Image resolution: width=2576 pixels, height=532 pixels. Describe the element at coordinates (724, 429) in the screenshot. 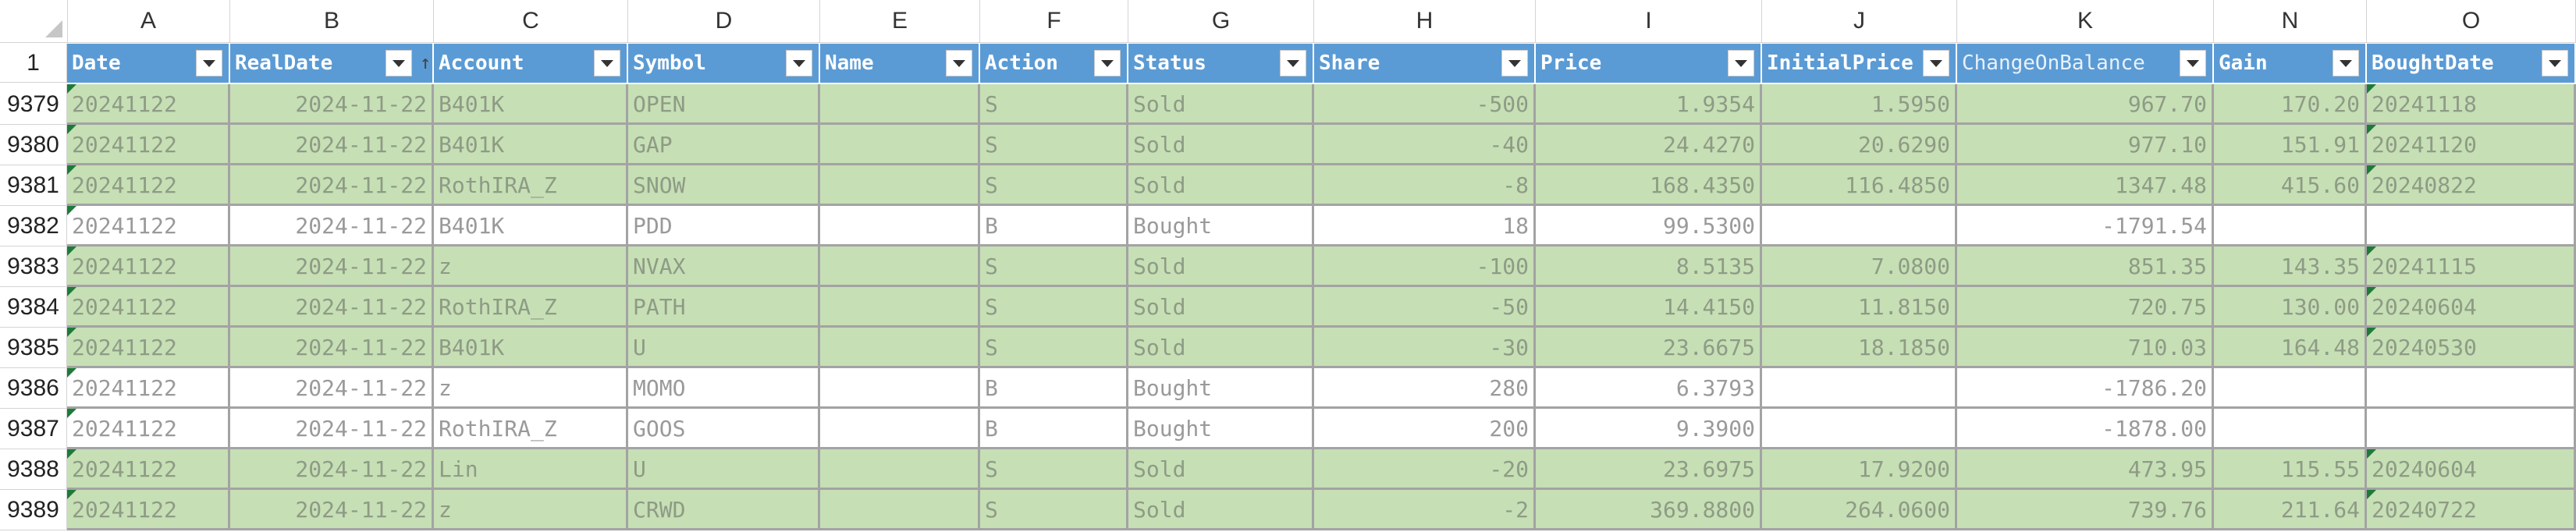

I see `cell-symbol: GOOS` at that location.